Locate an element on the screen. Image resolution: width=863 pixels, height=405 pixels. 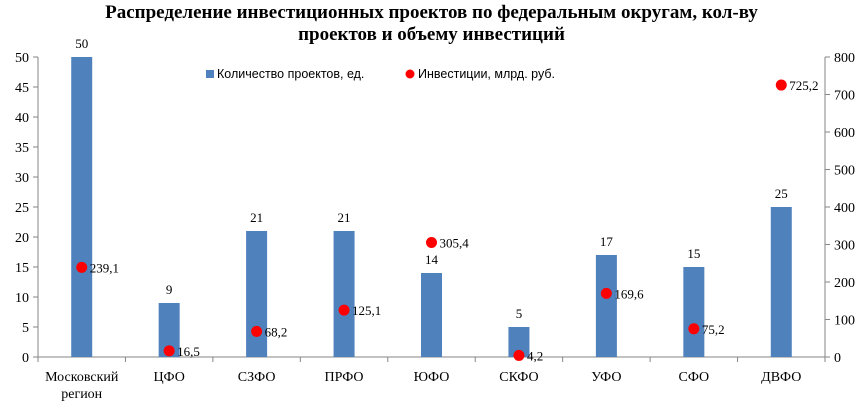
legend-label-investments: Инвестиции, млрд. руб. is located at coordinates (486, 74).